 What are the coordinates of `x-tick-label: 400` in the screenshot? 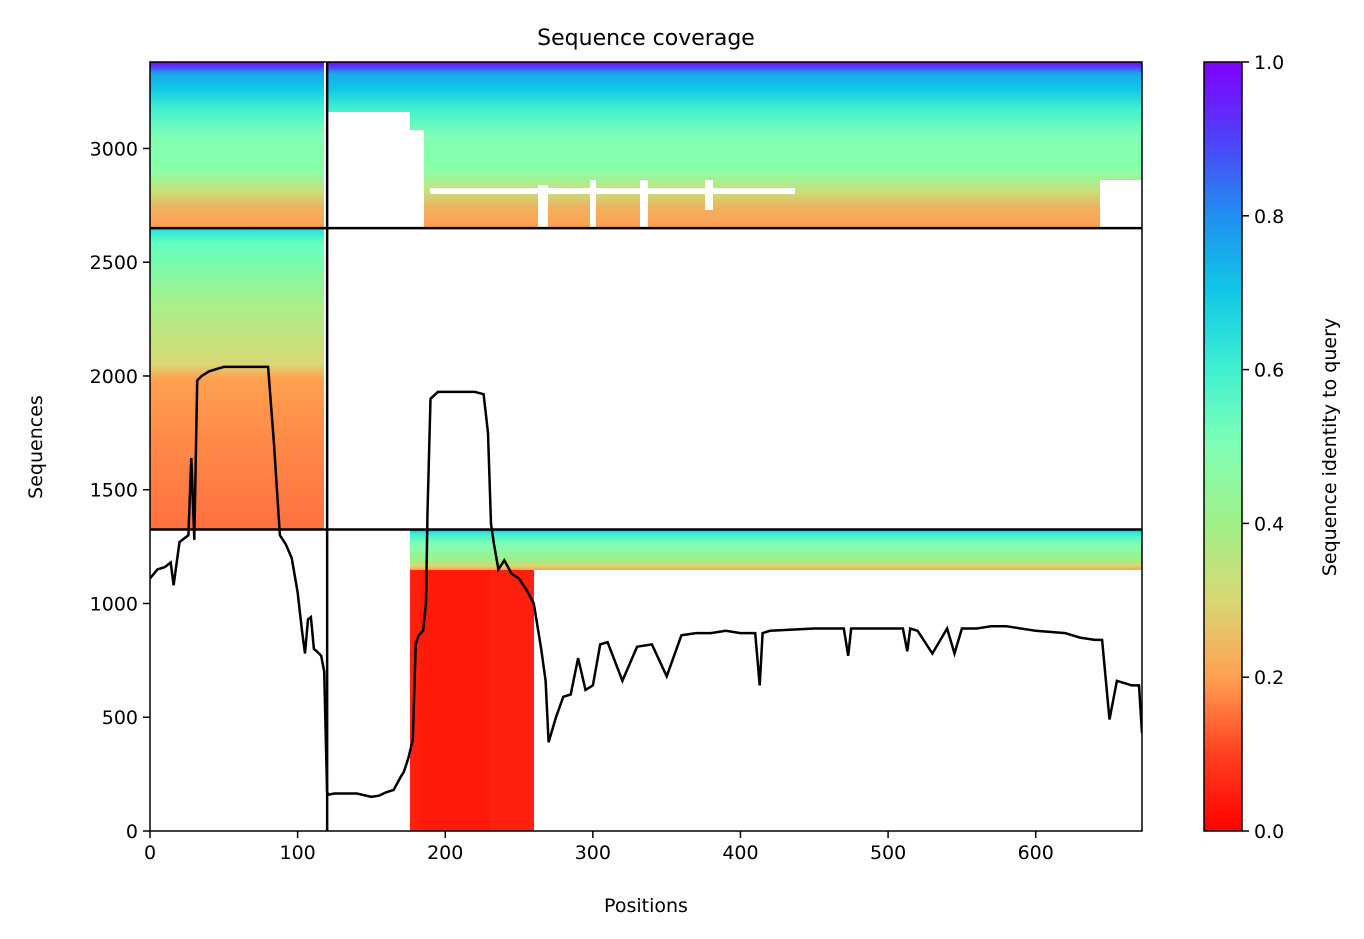 It's located at (740, 853).